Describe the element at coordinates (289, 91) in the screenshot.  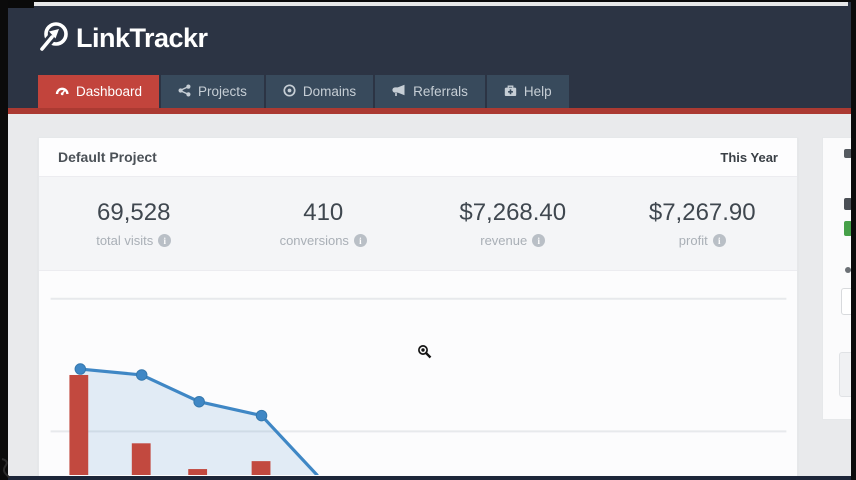
I see `domains-icon` at that location.